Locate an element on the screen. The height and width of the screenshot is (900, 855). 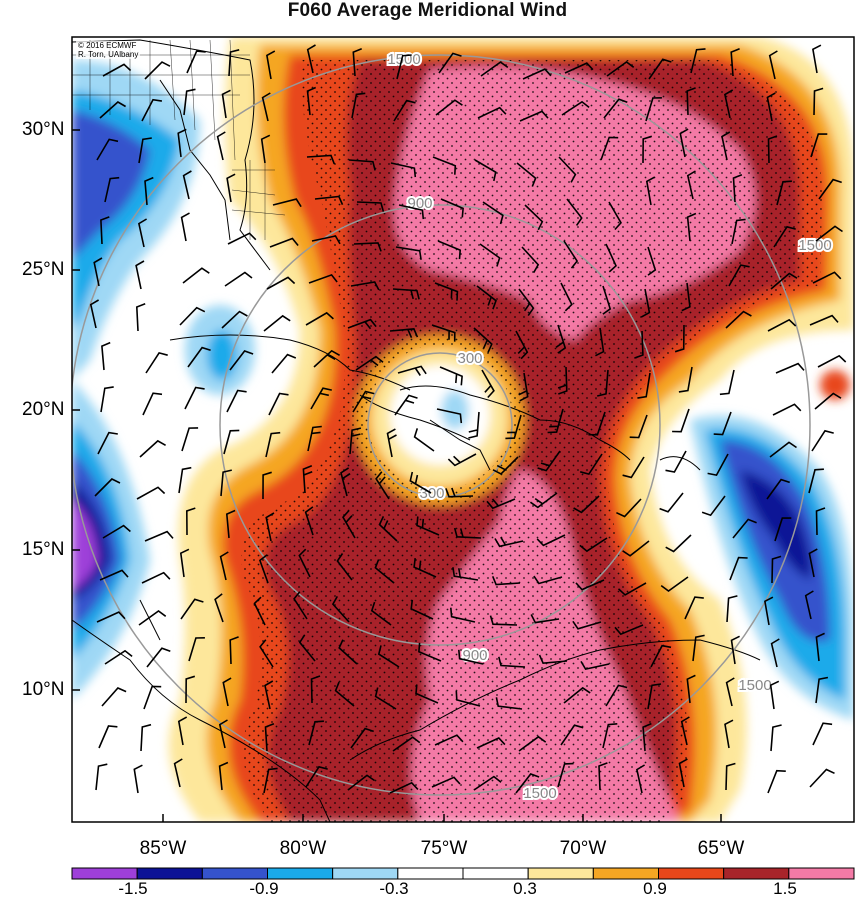
lon-label: 85°W is located at coordinates (163, 848).